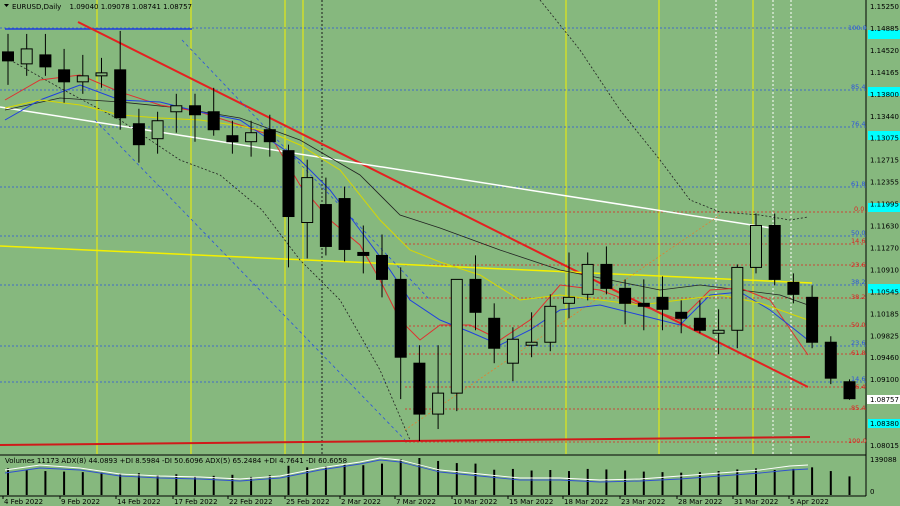 The height and width of the screenshot is (506, 900). Describe the element at coordinates (858, 87) in the screenshot. I see `fib-label: 85.4` at that location.